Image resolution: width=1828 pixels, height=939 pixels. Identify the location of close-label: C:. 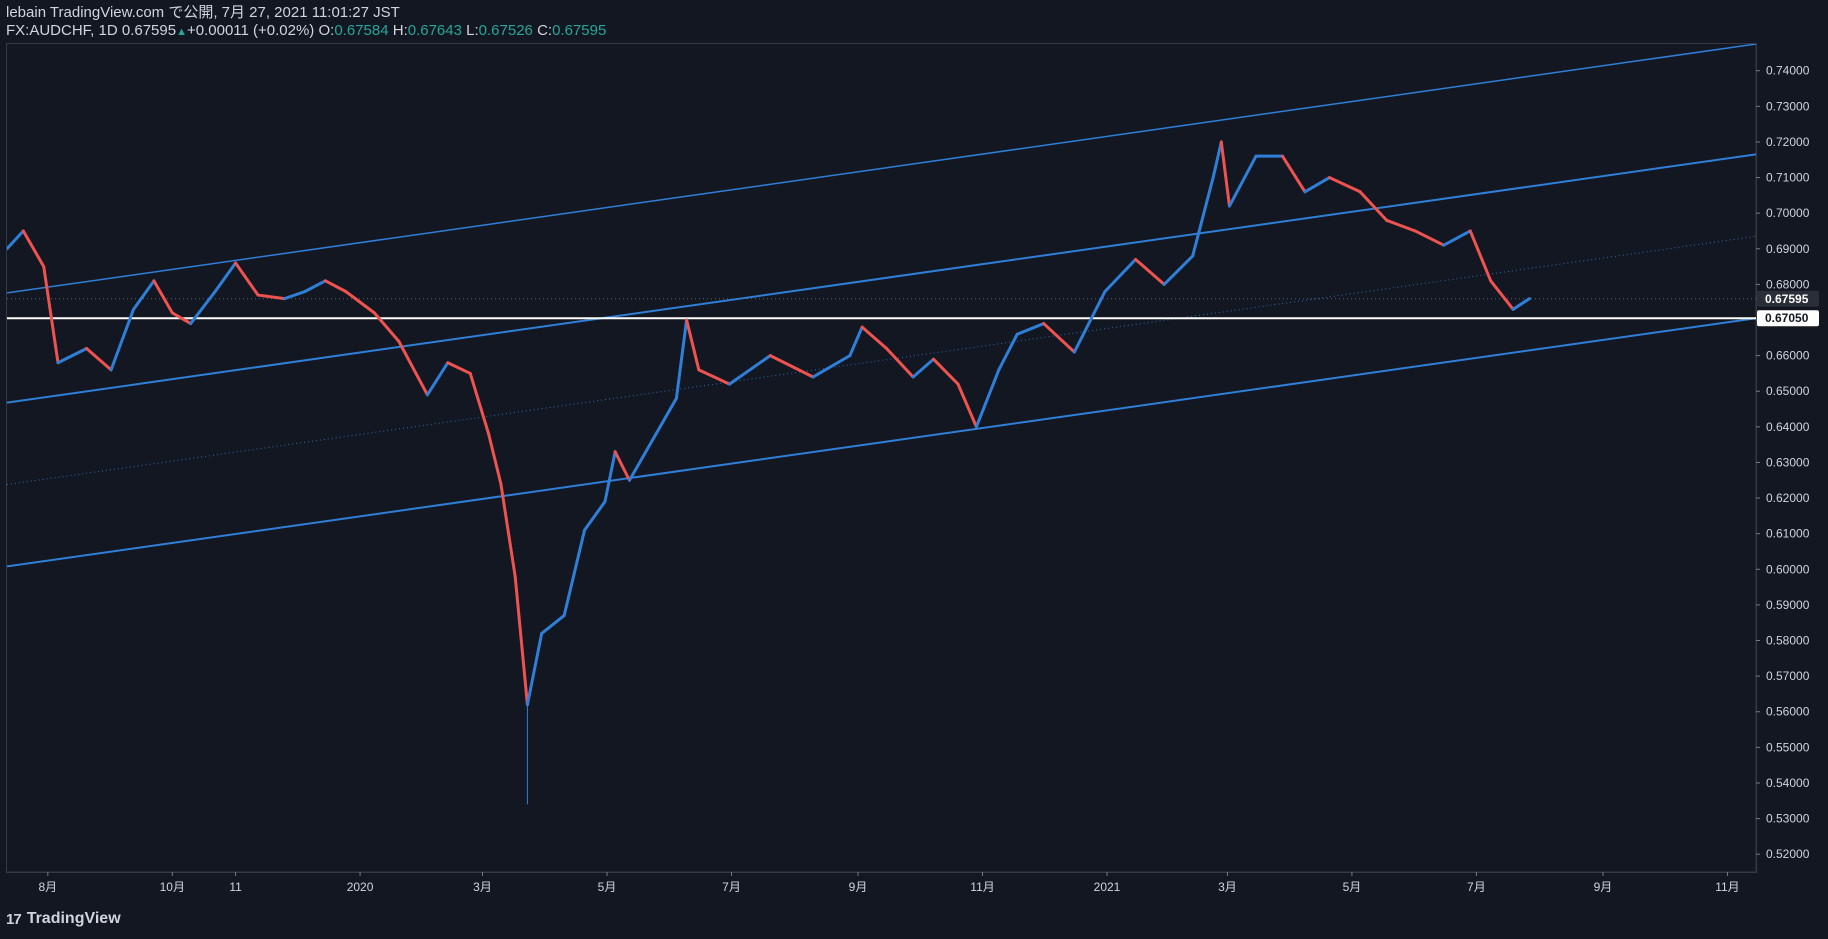
(545, 30).